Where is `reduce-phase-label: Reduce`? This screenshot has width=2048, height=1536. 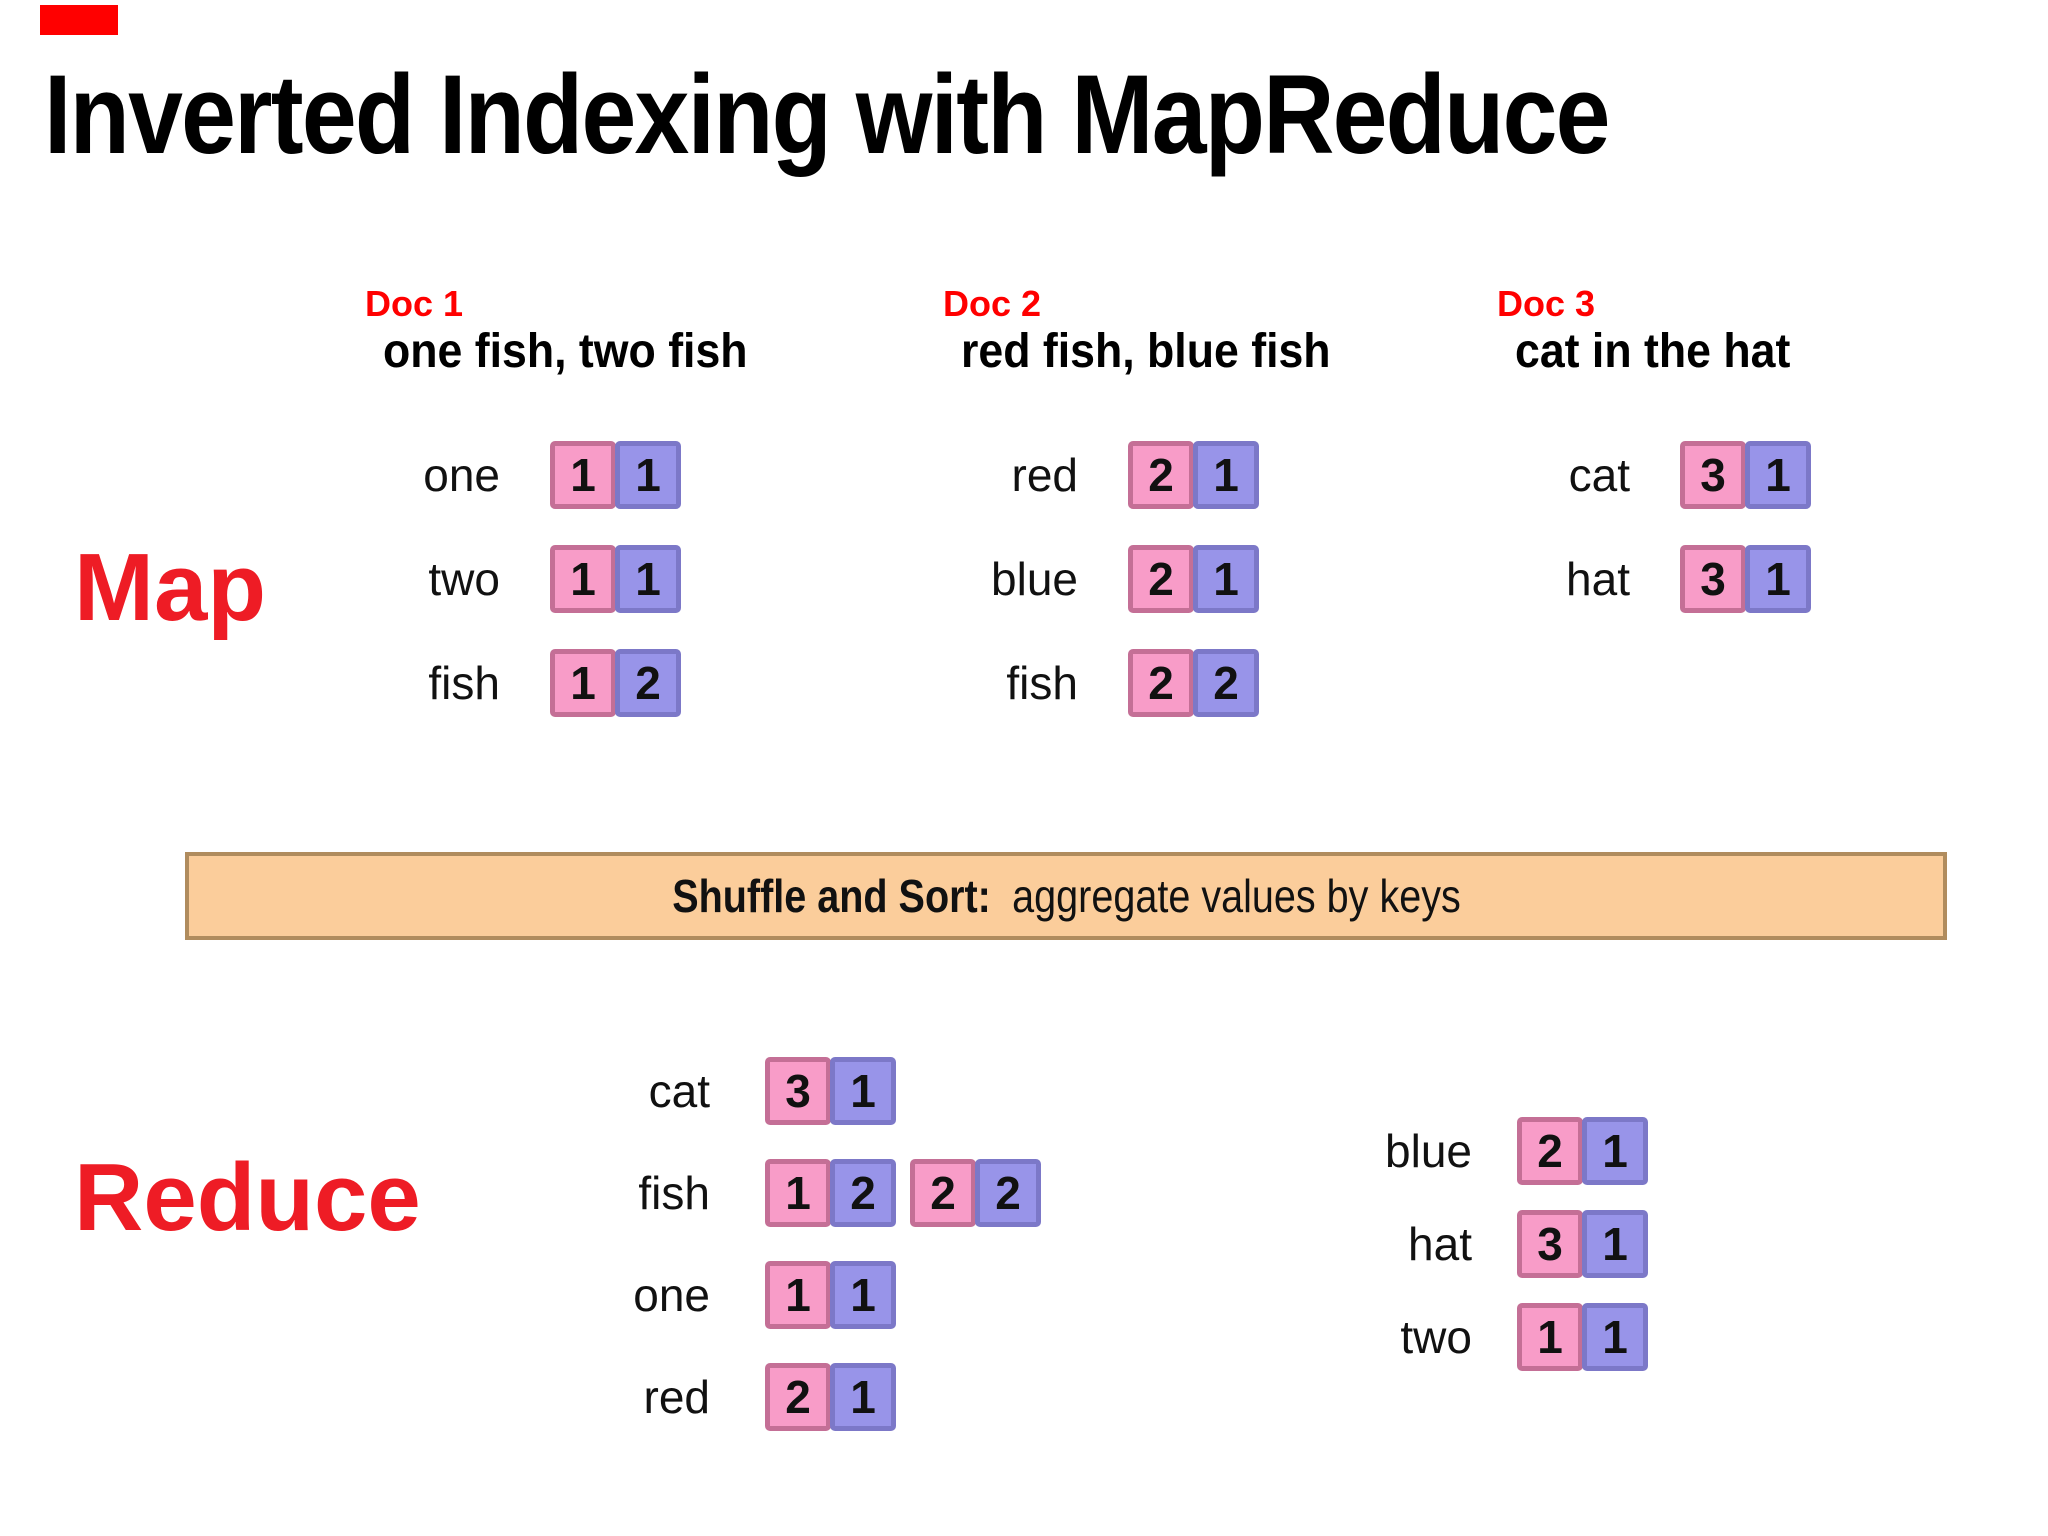
reduce-phase-label: Reduce is located at coordinates (247, 1197).